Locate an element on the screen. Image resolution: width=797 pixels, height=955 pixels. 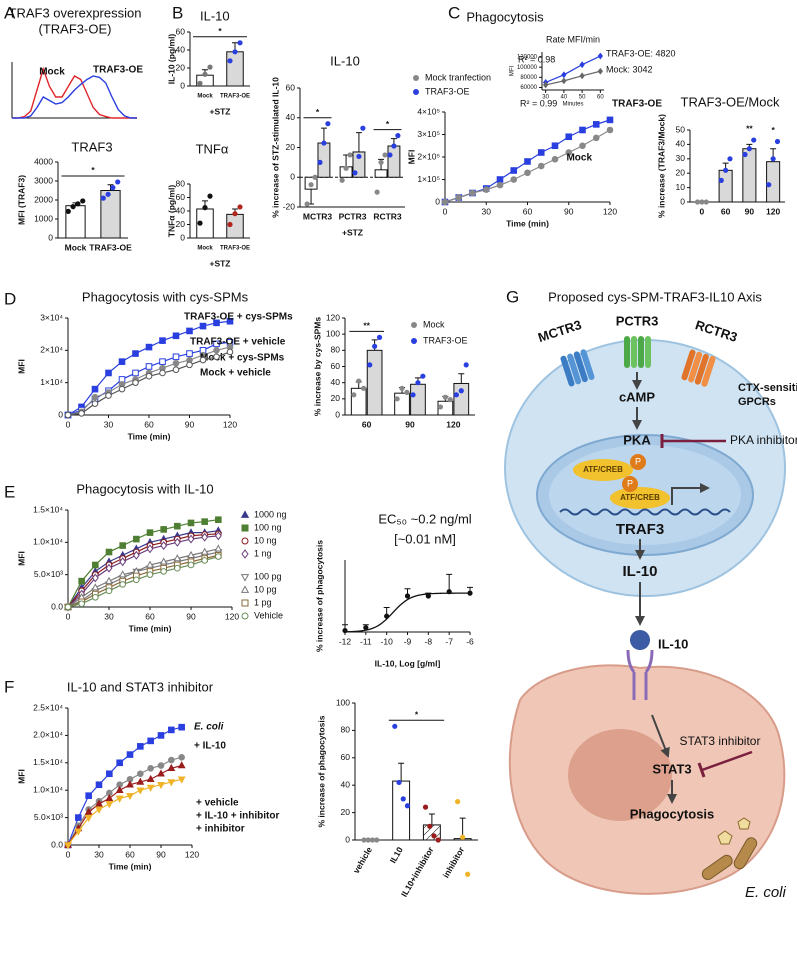
x-axis-label: Minutes is located at coordinates (572, 105).